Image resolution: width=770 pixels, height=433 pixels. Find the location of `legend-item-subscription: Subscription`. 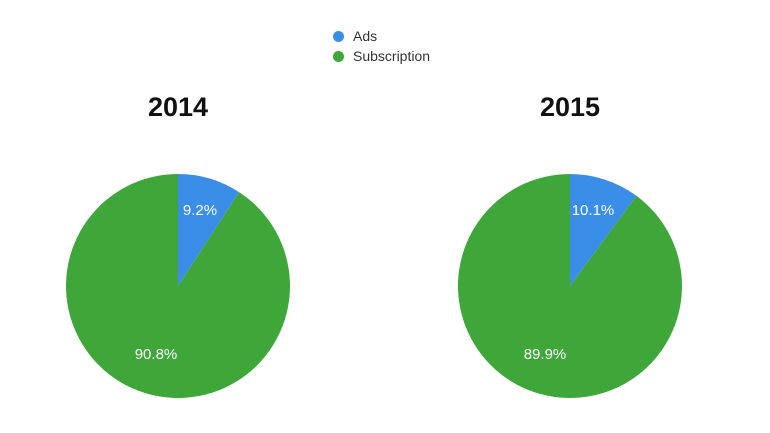

legend-item-subscription: Subscription is located at coordinates (381, 56).